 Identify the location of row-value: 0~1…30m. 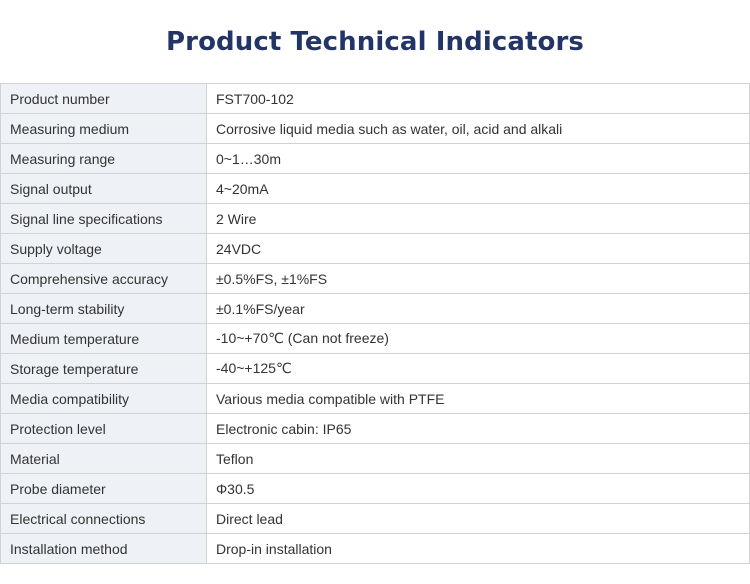
(478, 158).